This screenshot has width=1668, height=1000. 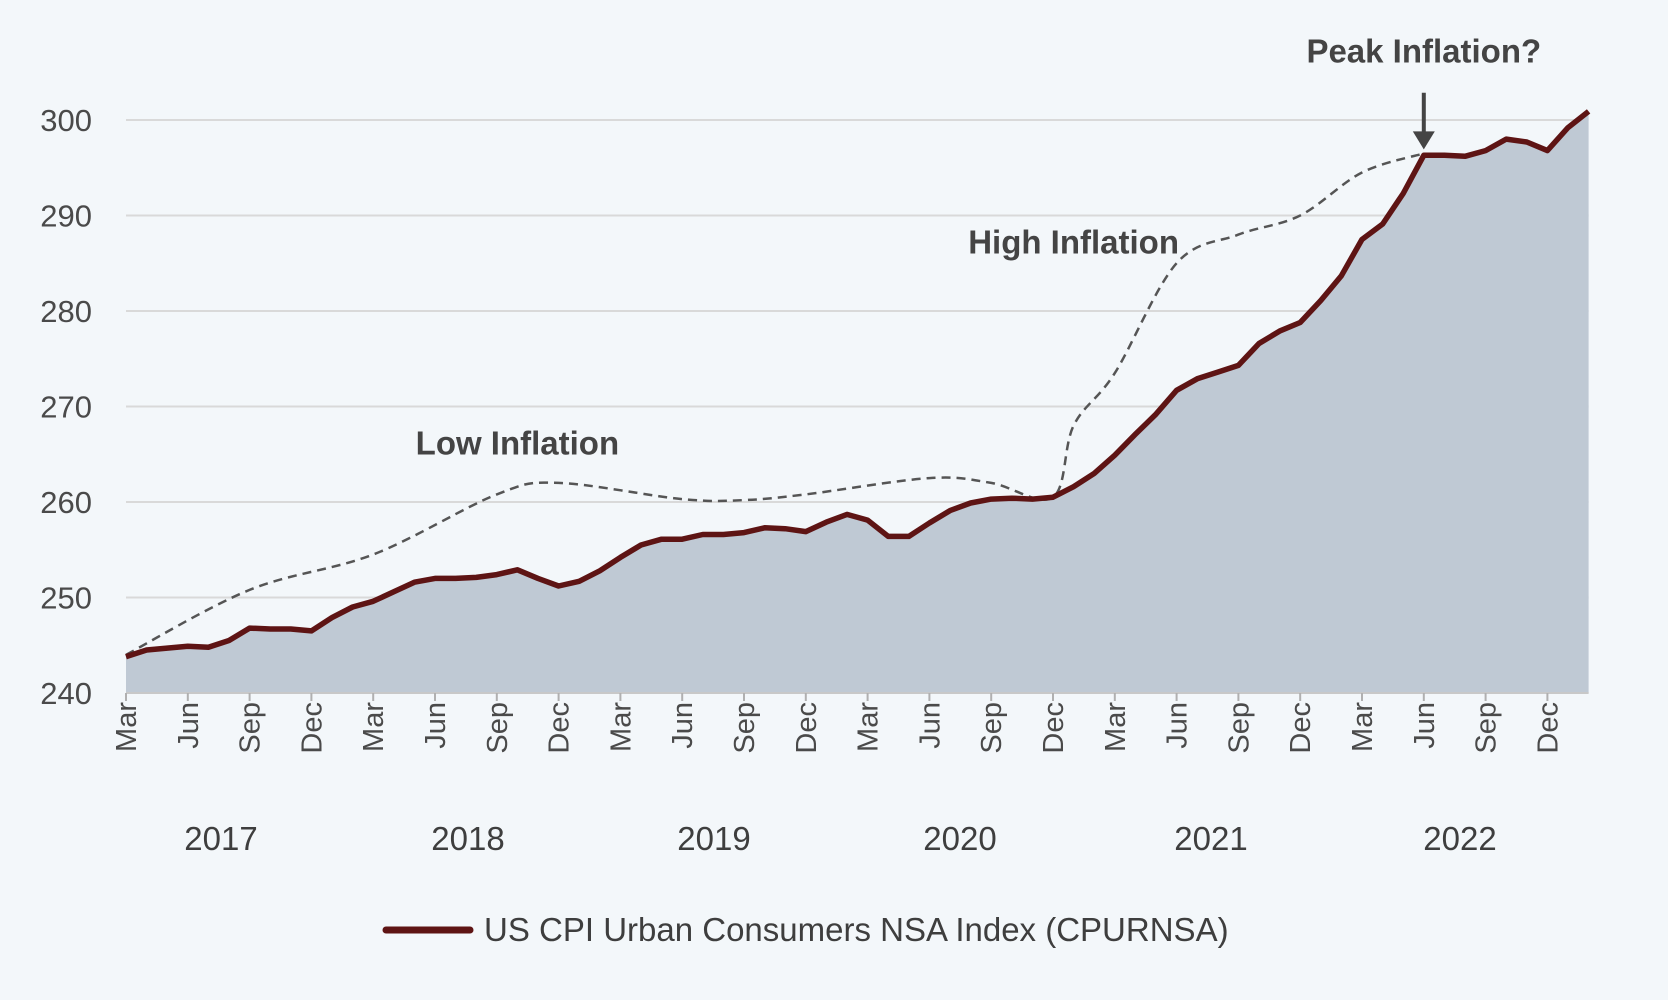 What do you see at coordinates (1423, 140) in the screenshot?
I see `annotation-arrow-head` at bounding box center [1423, 140].